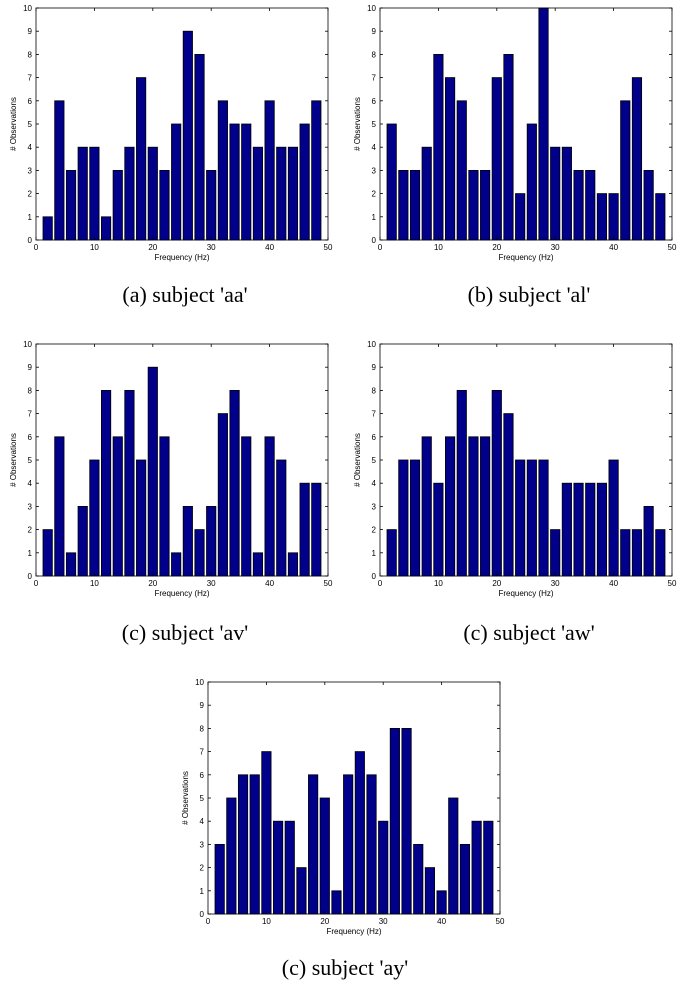 Image resolution: width=689 pixels, height=986 pixels. Describe the element at coordinates (345, 967) in the screenshot. I see `caption-ay: (c) subject 'ay'` at that location.